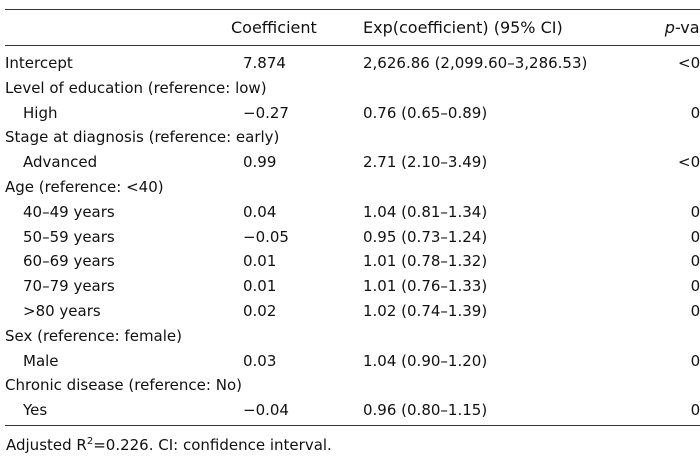 This screenshot has width=700, height=464. Describe the element at coordinates (142, 137) in the screenshot. I see `row-label: Stage at diagnosis (reference: early)` at that location.